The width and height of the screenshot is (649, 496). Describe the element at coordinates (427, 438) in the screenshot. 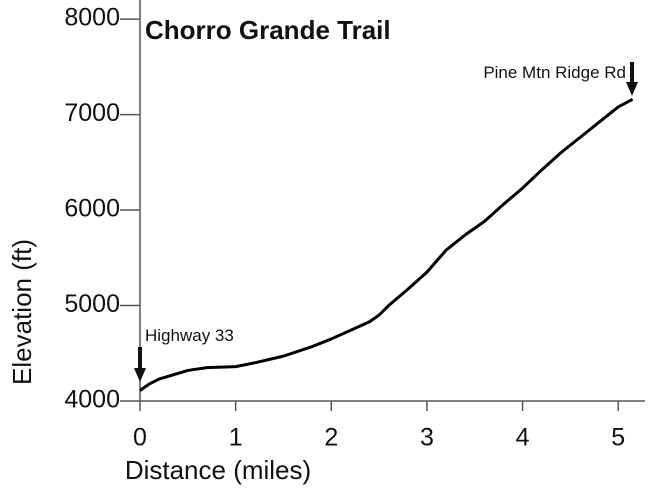

I see `x-tick-label: 3` at that location.